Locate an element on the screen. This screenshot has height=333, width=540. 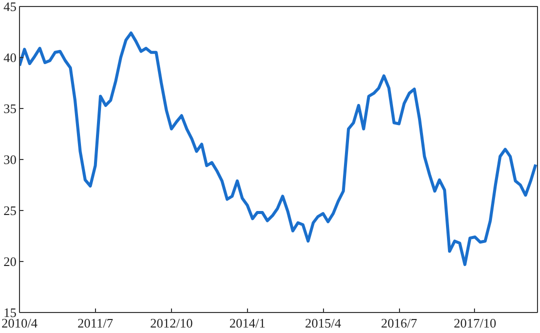
y-tick-label: 25 is located at coordinates (10, 210).